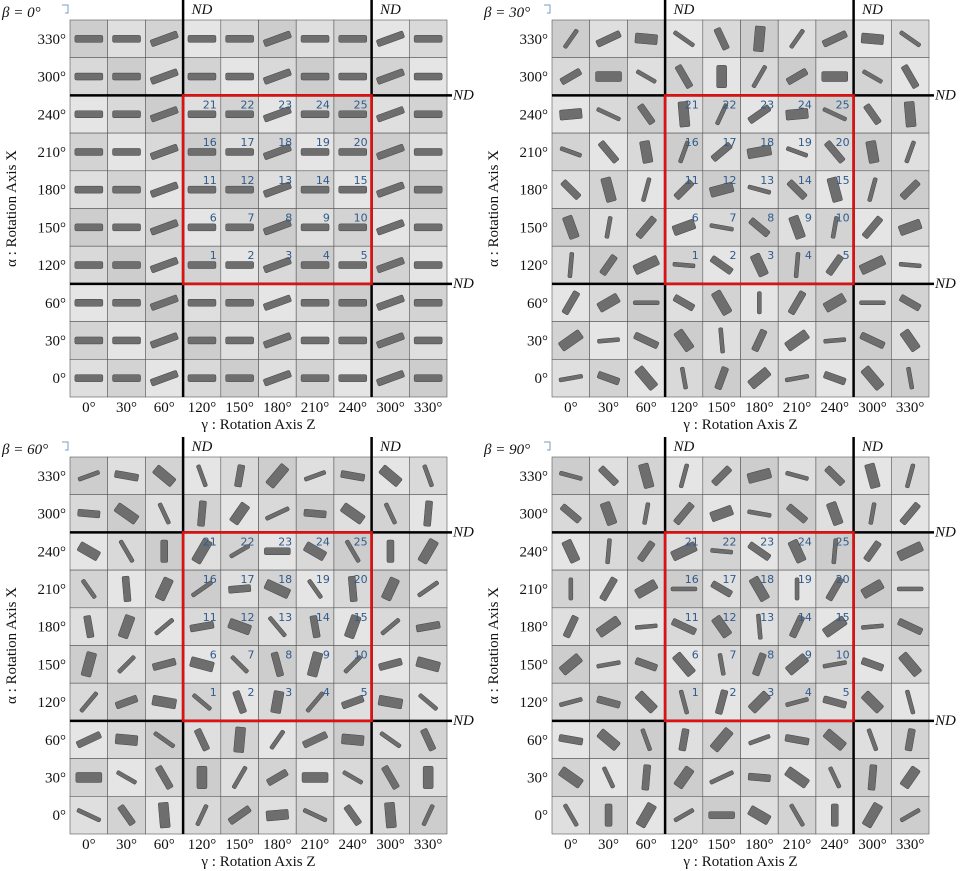 The image size is (960, 871). What do you see at coordinates (315, 408) in the screenshot?
I see `x-tick-label: 210°` at bounding box center [315, 408].